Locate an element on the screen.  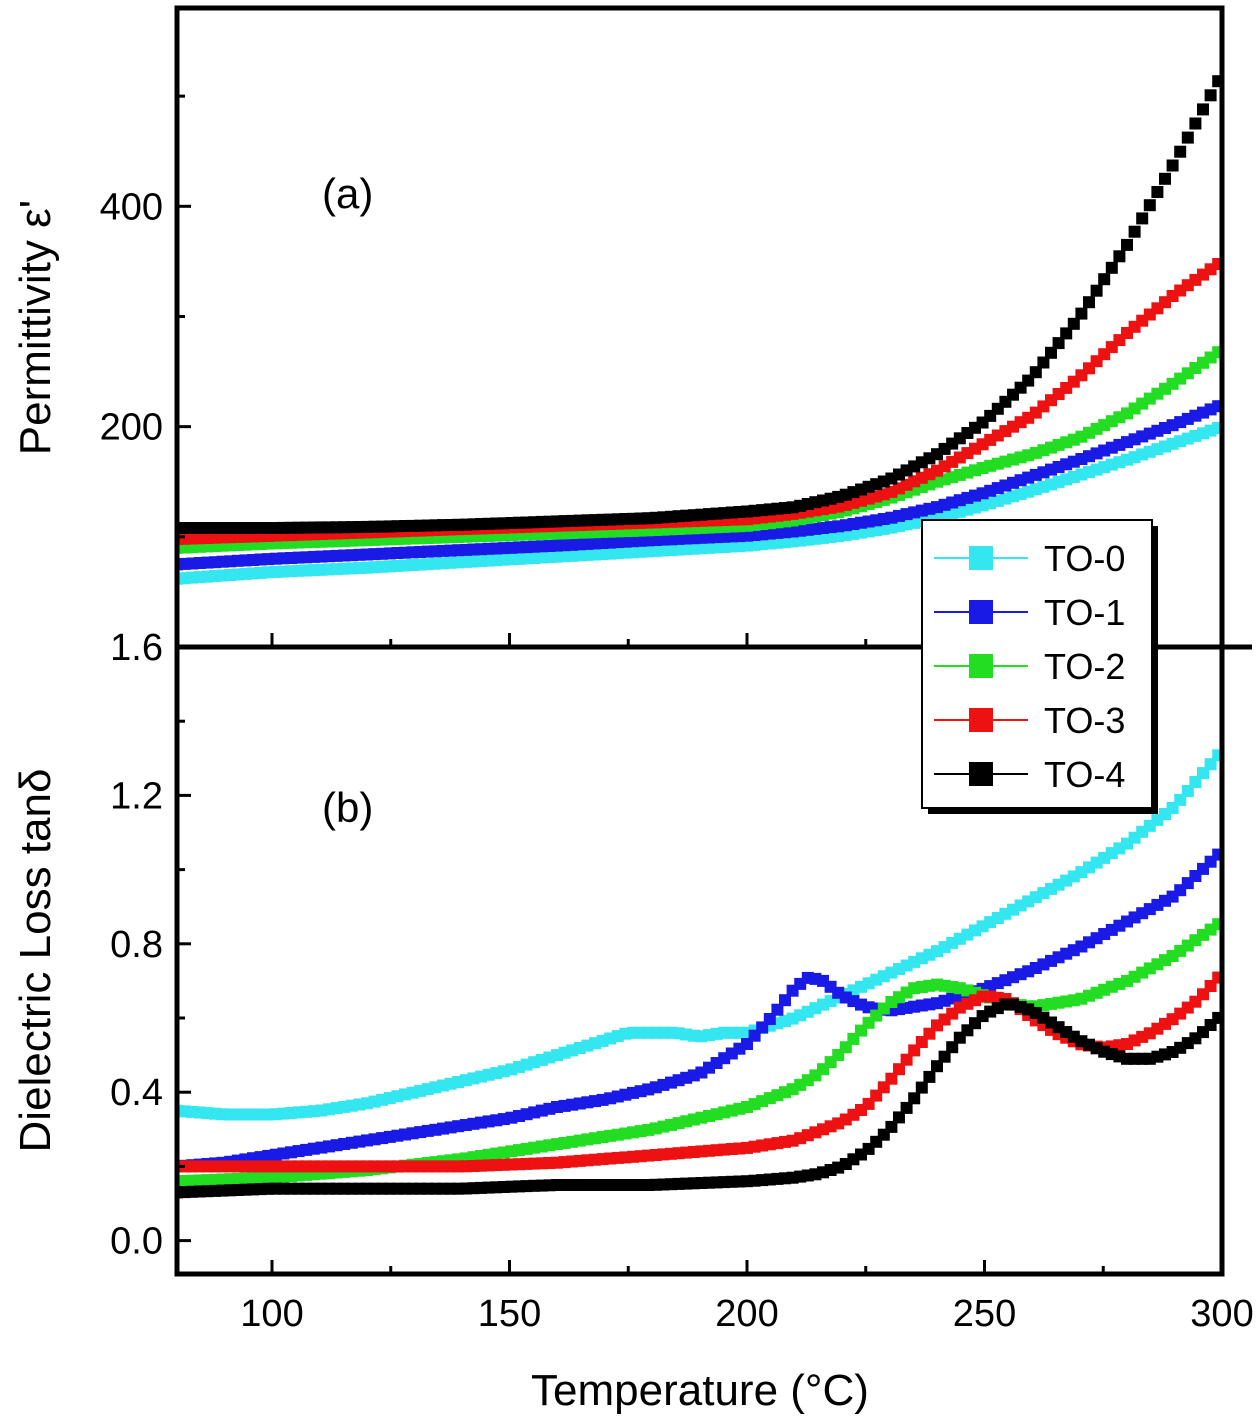
legend-item: TO-4 is located at coordinates (1029, 774).